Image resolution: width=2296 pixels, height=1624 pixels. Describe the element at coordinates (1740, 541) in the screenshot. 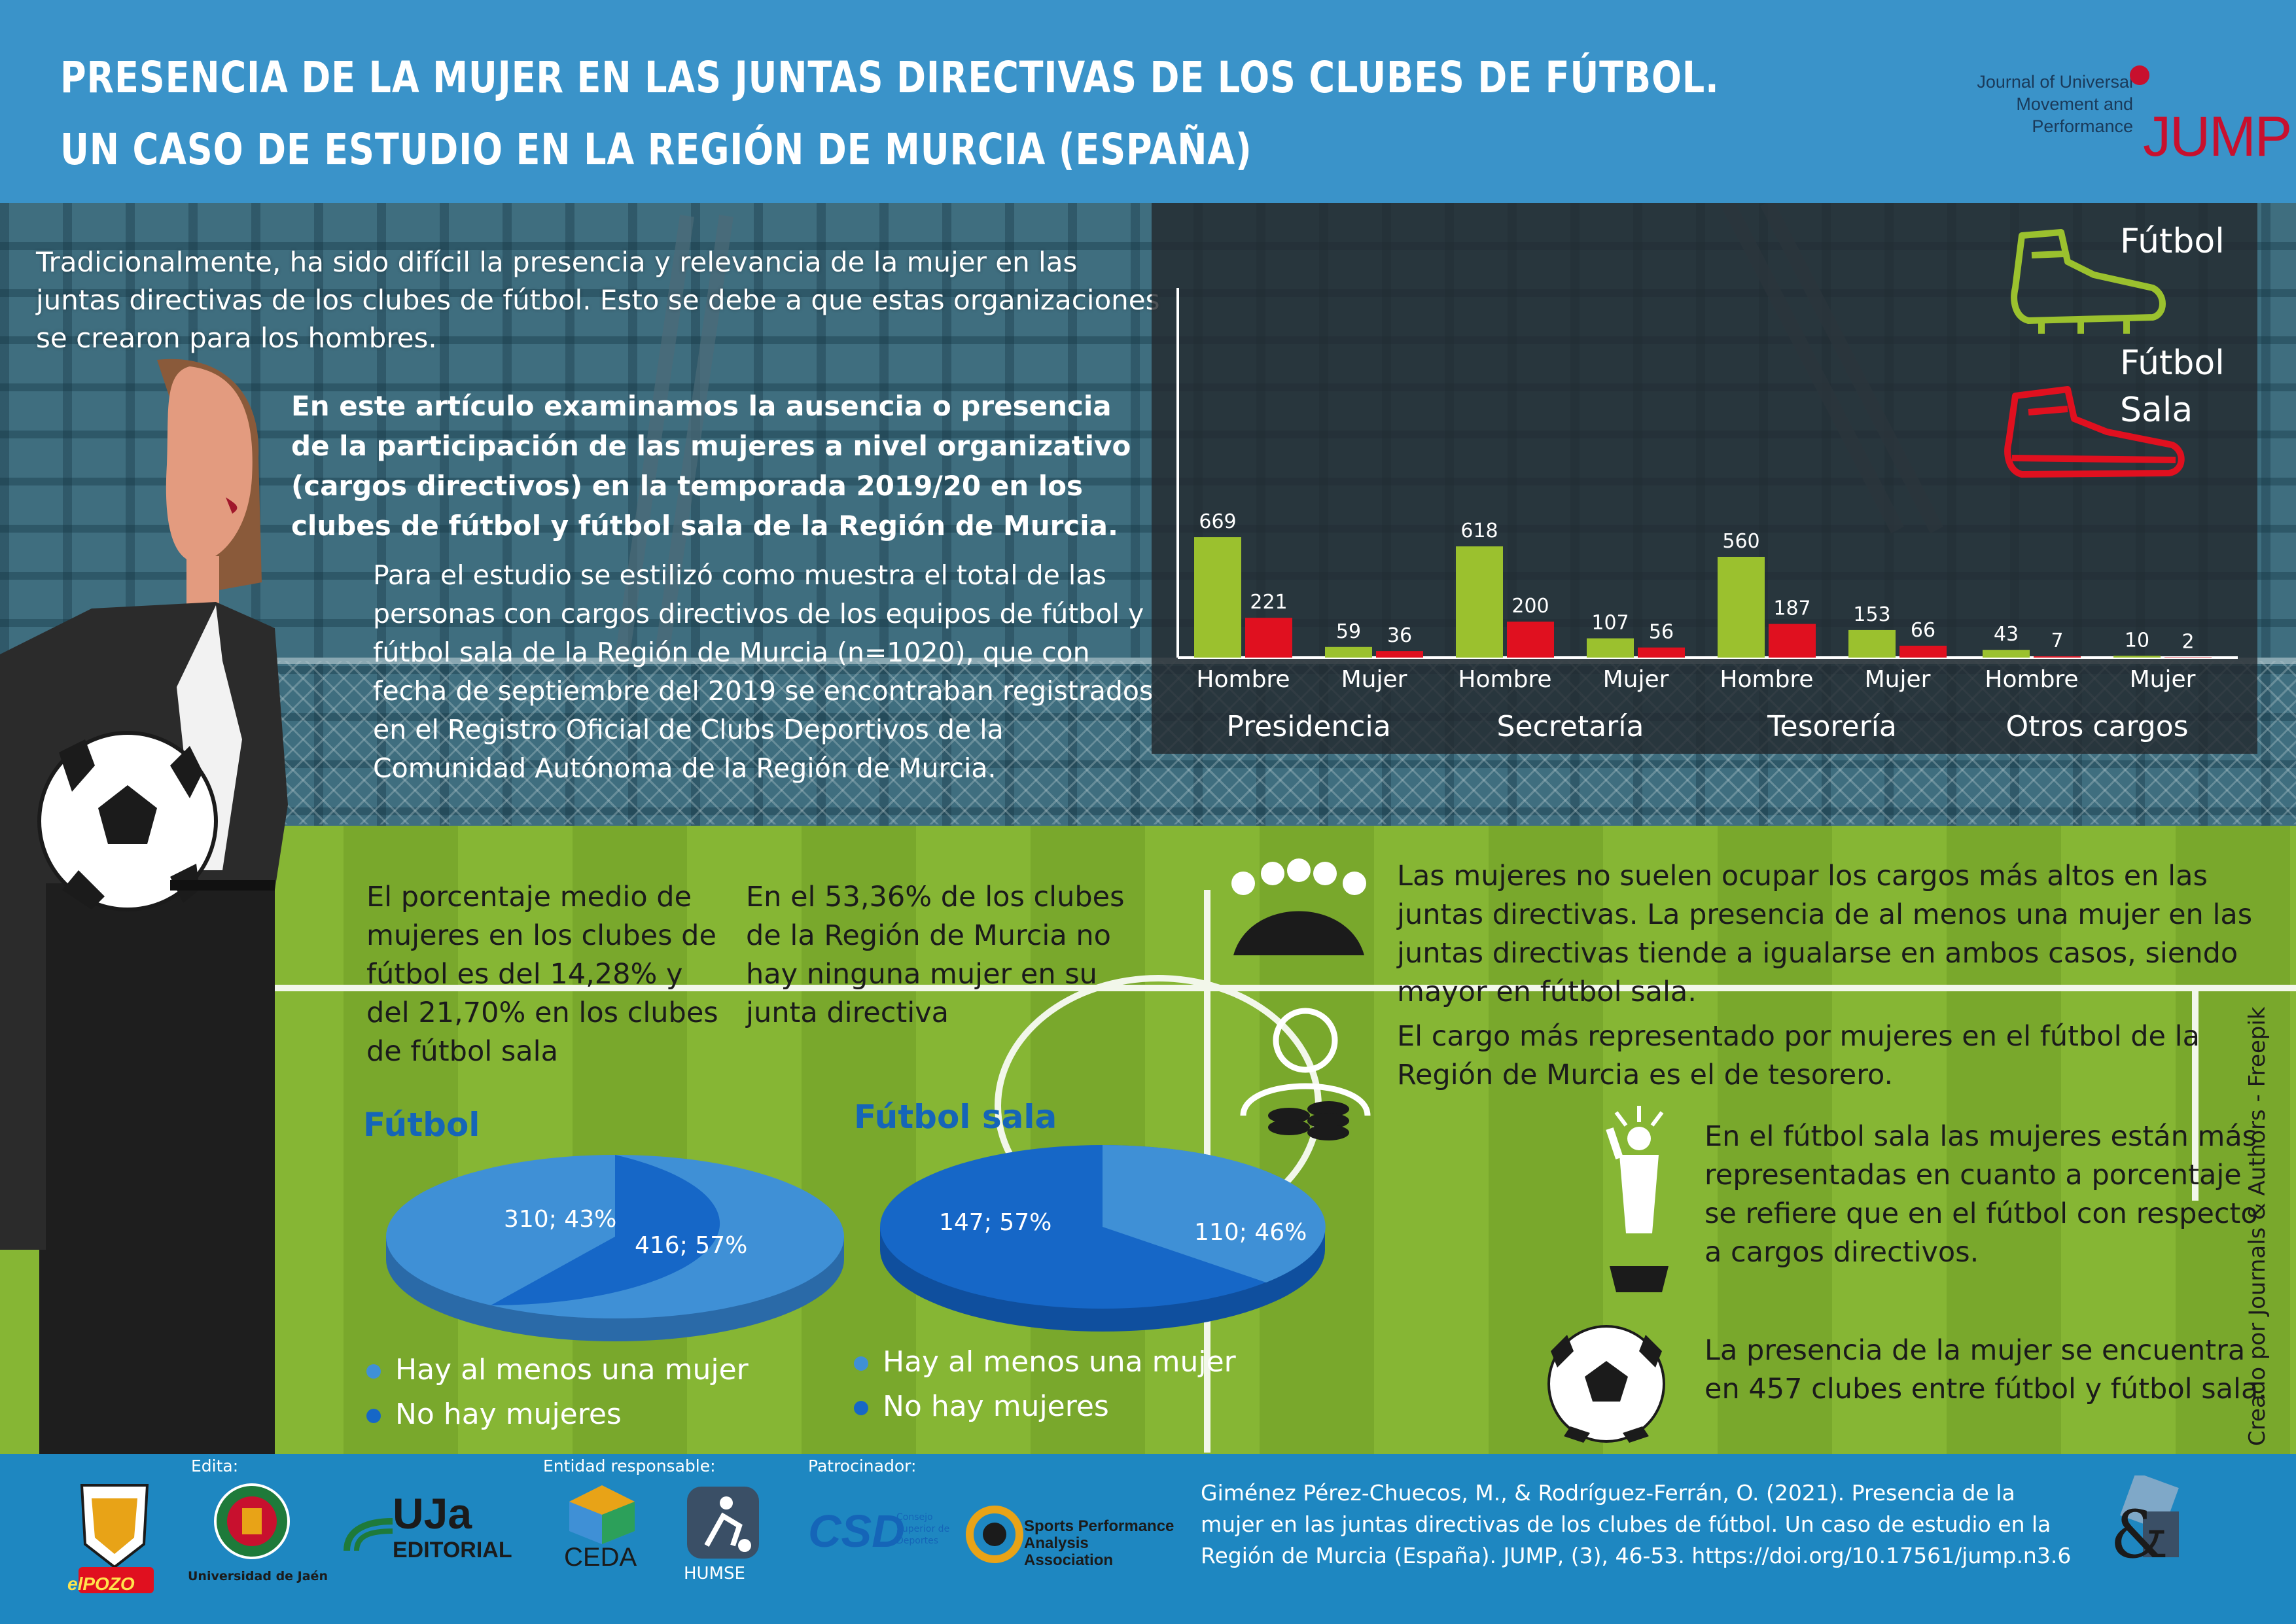

I see `bar-value-label: 560` at that location.